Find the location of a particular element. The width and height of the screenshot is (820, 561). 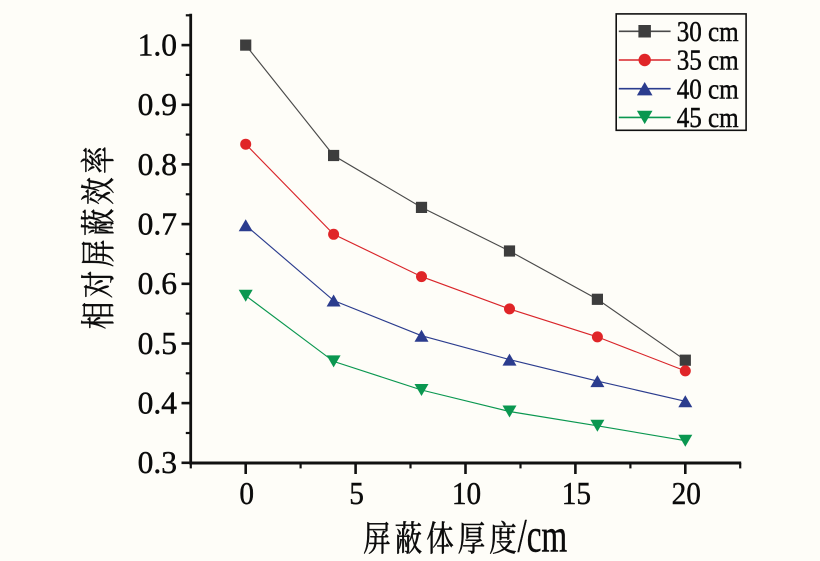

svg-text: 20 is located at coordinates (686, 493).